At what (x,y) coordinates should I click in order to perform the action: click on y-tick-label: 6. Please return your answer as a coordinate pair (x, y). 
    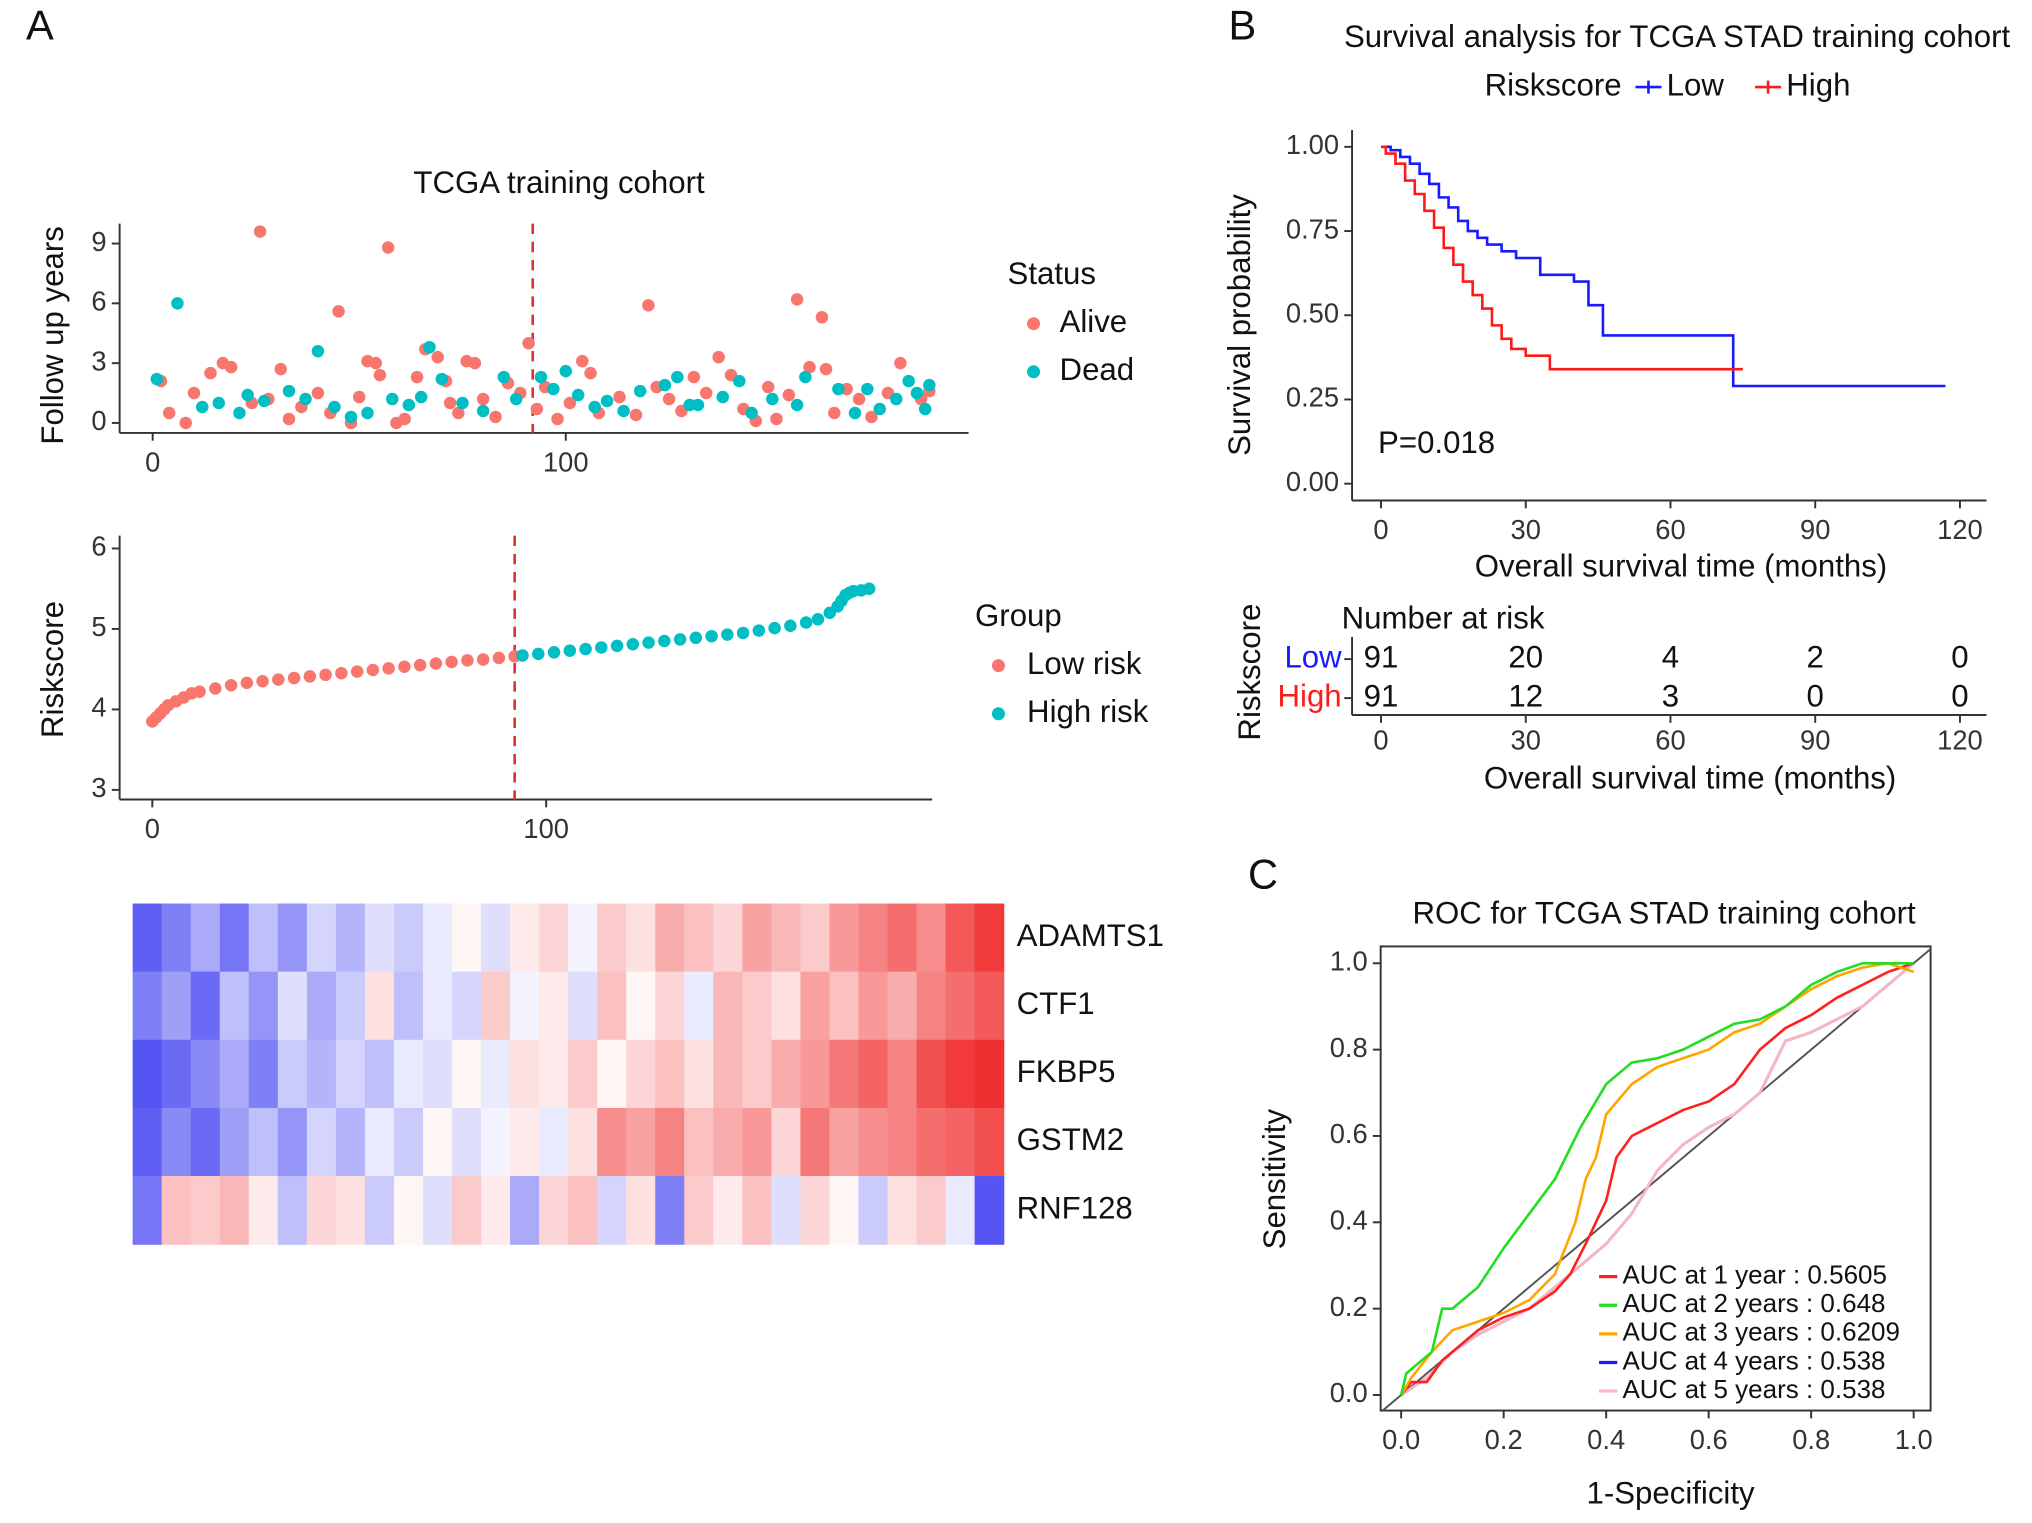
    Looking at the image, I should click on (98, 546).